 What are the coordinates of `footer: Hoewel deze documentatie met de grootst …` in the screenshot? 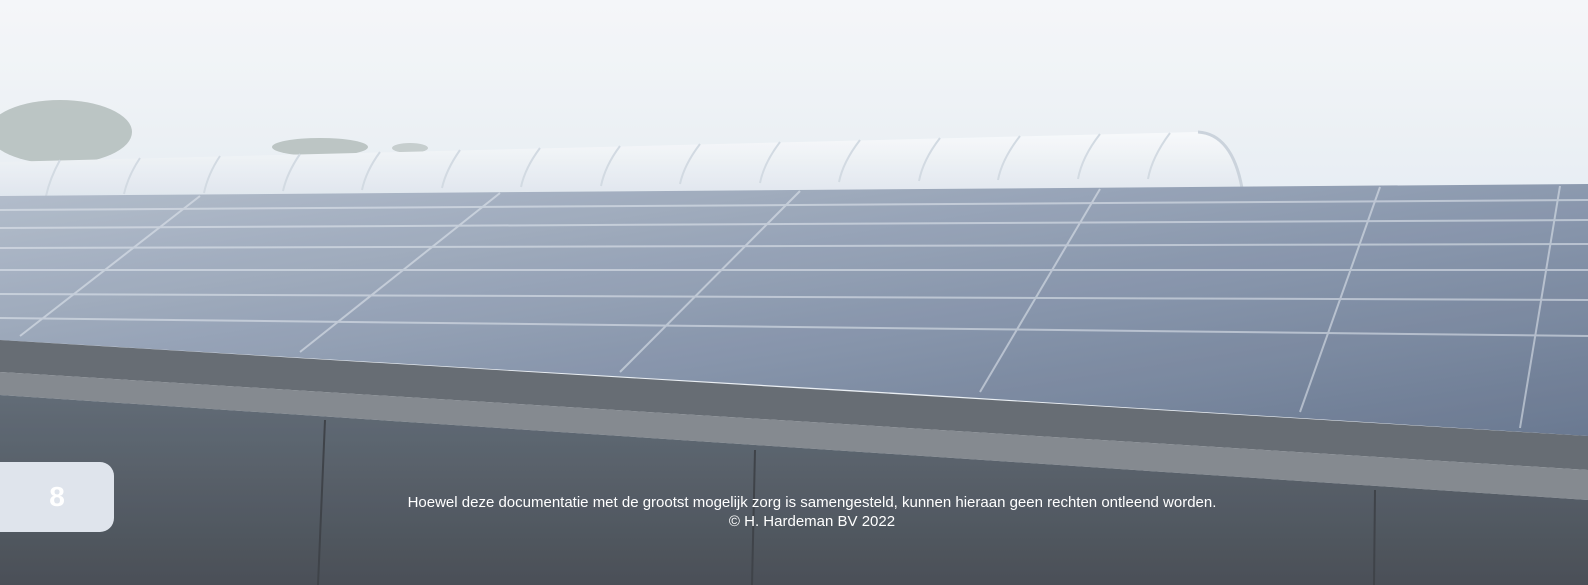 It's located at (812, 512).